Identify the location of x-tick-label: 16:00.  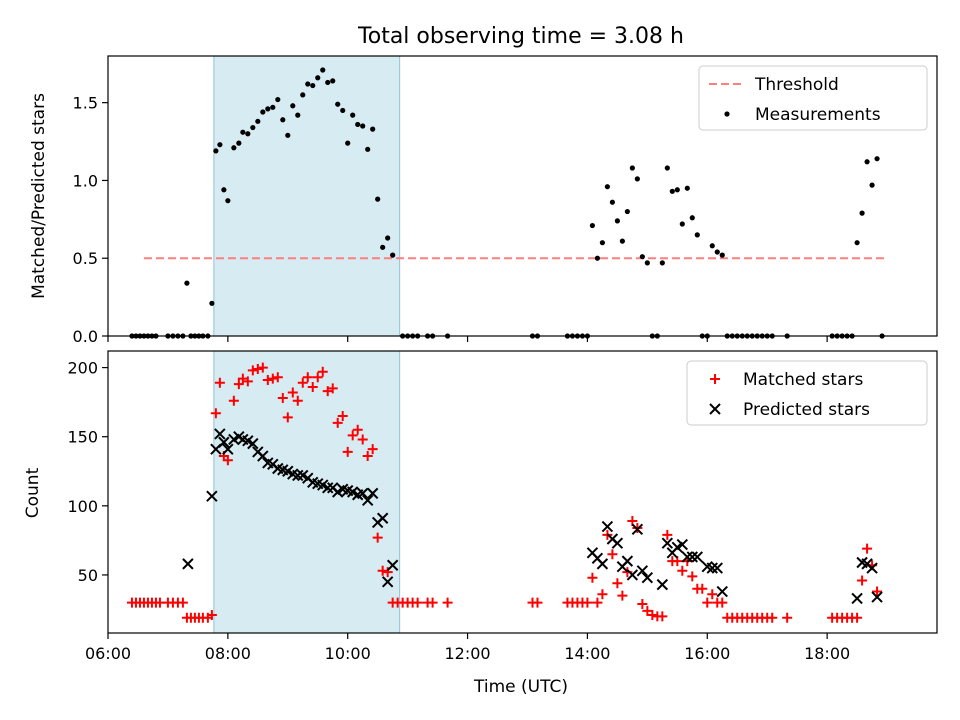
(707, 653).